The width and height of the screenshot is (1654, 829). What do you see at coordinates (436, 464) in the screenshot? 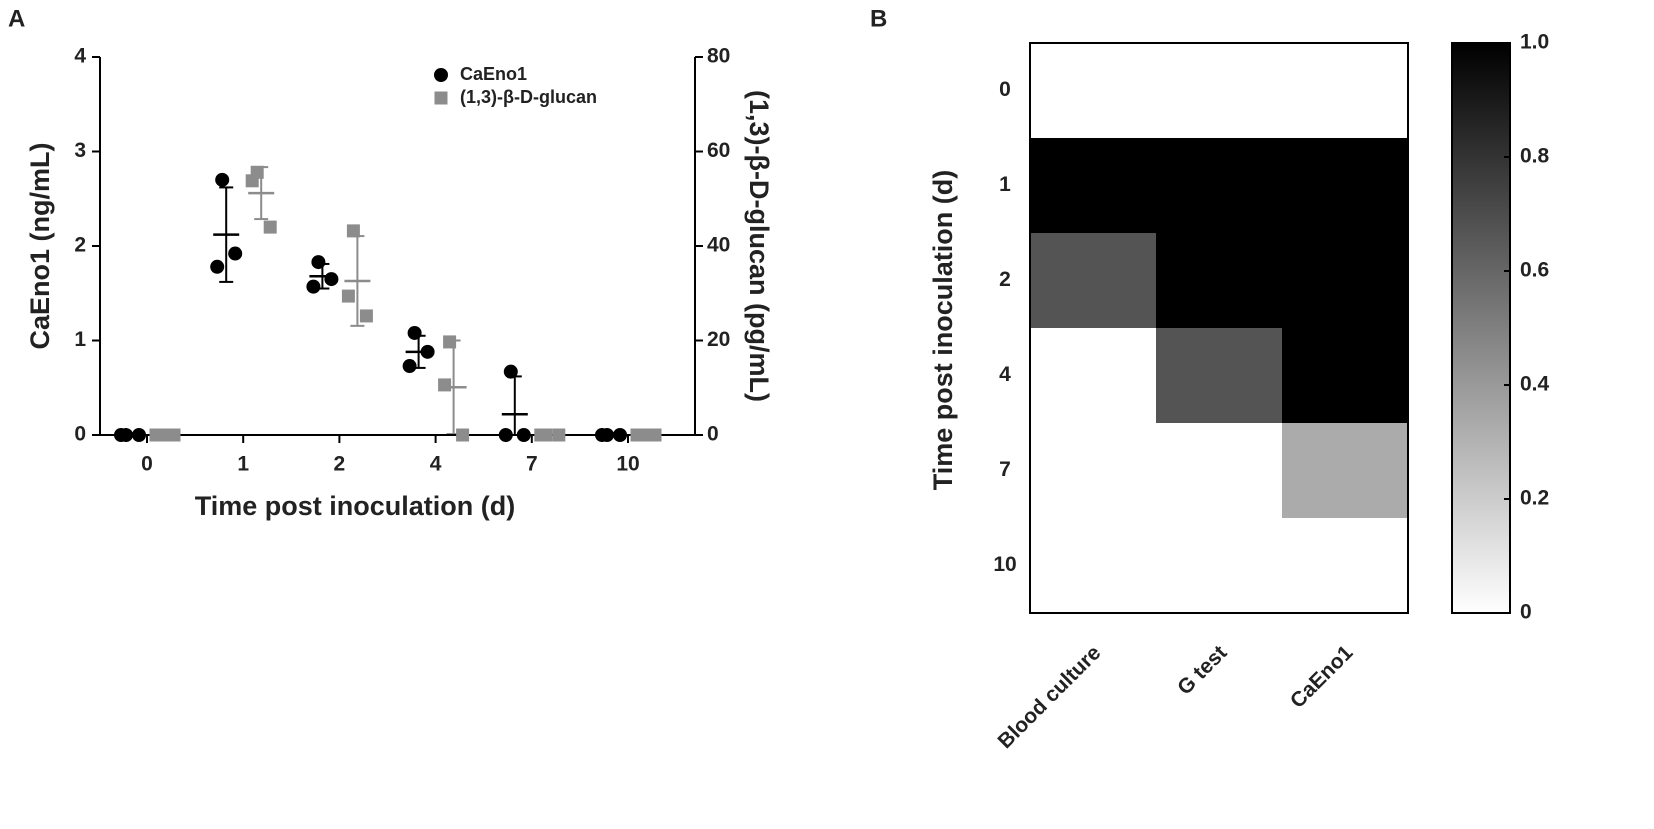
I see `x-tick-label: 4` at bounding box center [436, 464].